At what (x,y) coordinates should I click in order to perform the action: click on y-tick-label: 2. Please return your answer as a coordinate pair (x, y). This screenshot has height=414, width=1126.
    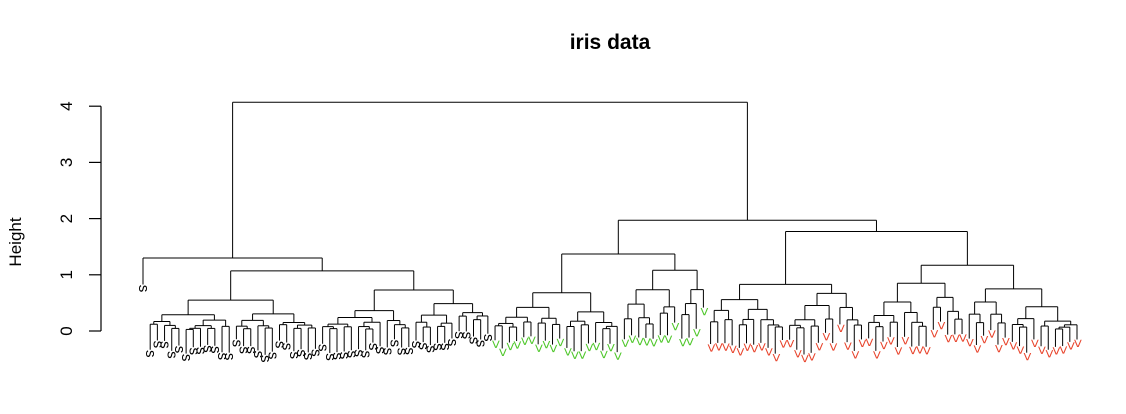
    Looking at the image, I should click on (66, 218).